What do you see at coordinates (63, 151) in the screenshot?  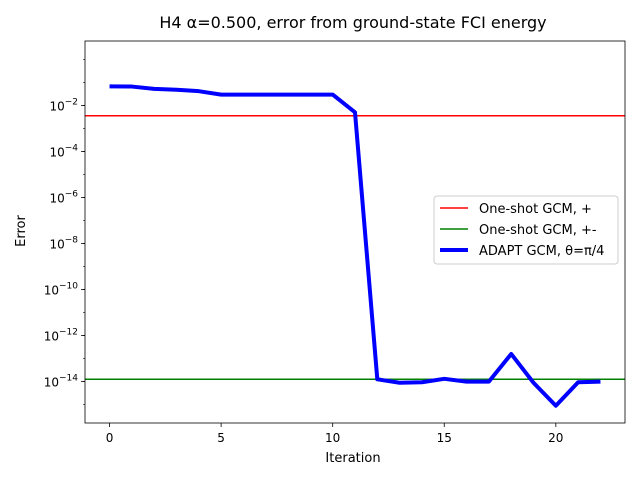 I see `y-tick-label-5: 10⁻⁴` at bounding box center [63, 151].